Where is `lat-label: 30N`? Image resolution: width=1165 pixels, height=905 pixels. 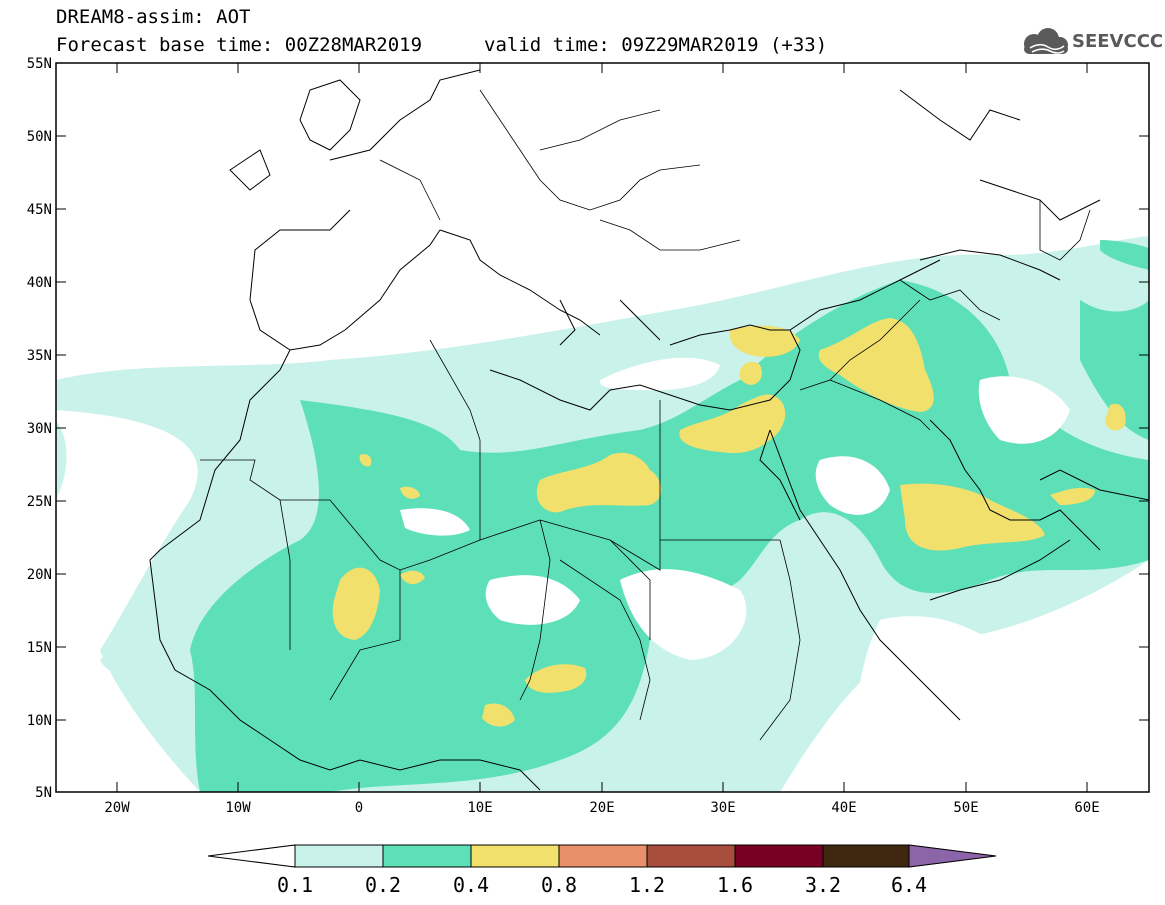 lat-label: 30N is located at coordinates (39, 429).